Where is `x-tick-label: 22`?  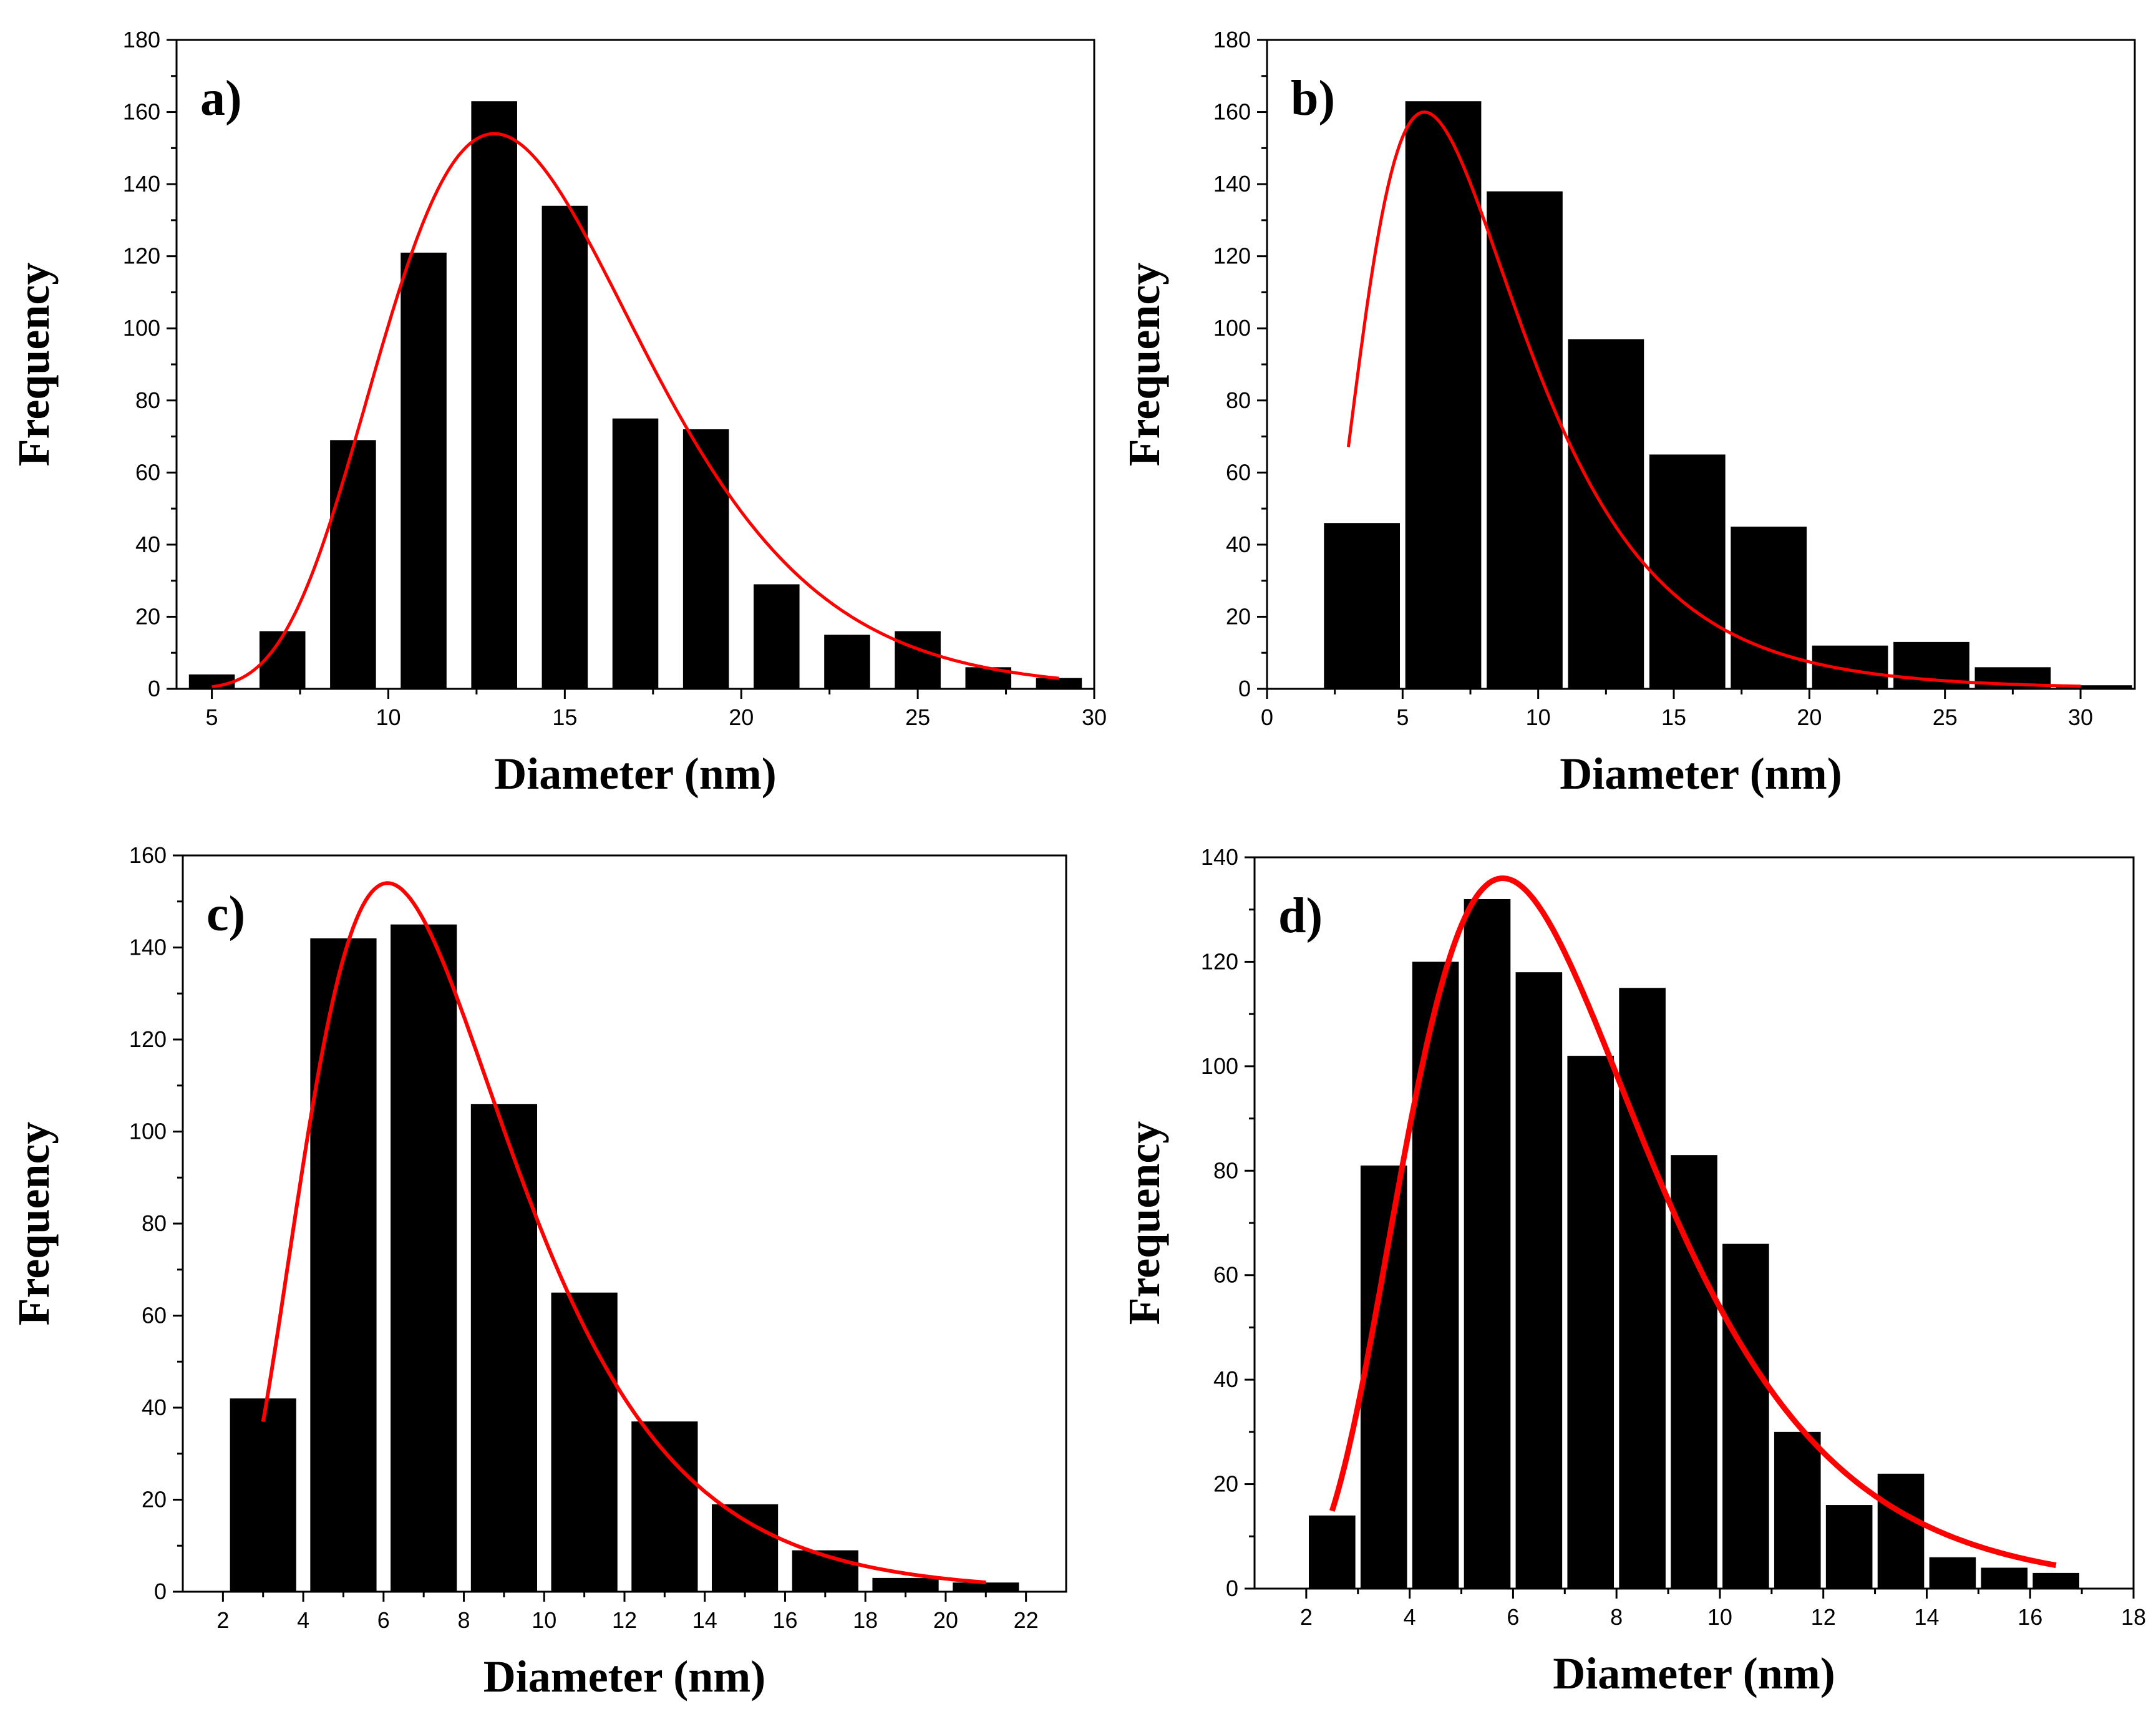
x-tick-label: 22 is located at coordinates (1026, 1620).